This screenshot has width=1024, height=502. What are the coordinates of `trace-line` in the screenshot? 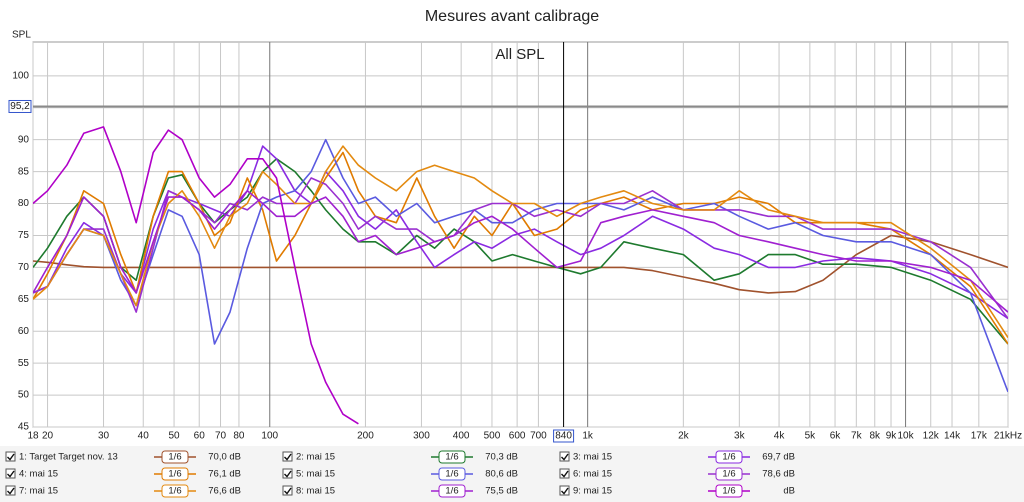 It's located at (520, 264).